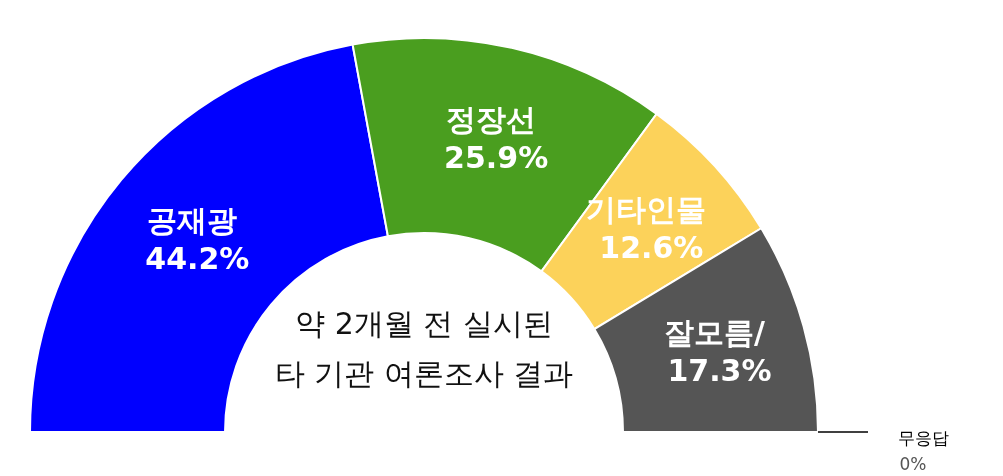 Image resolution: width=1003 pixels, height=476 pixels. What do you see at coordinates (197, 259) in the screenshot?
I see `data-label: 44.2%` at bounding box center [197, 259].